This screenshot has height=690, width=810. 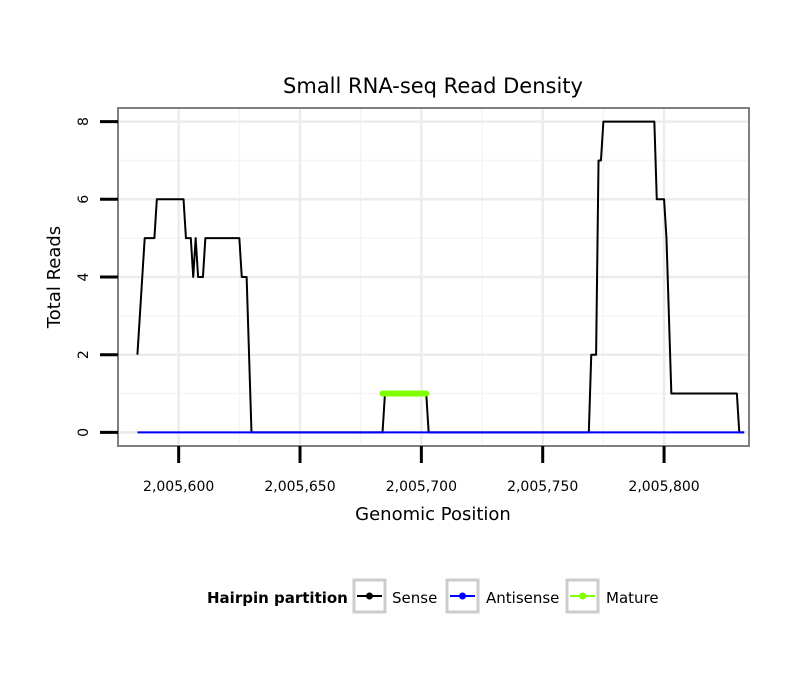 I want to click on x-axis-label: Genomic Position, so click(x=433, y=514).